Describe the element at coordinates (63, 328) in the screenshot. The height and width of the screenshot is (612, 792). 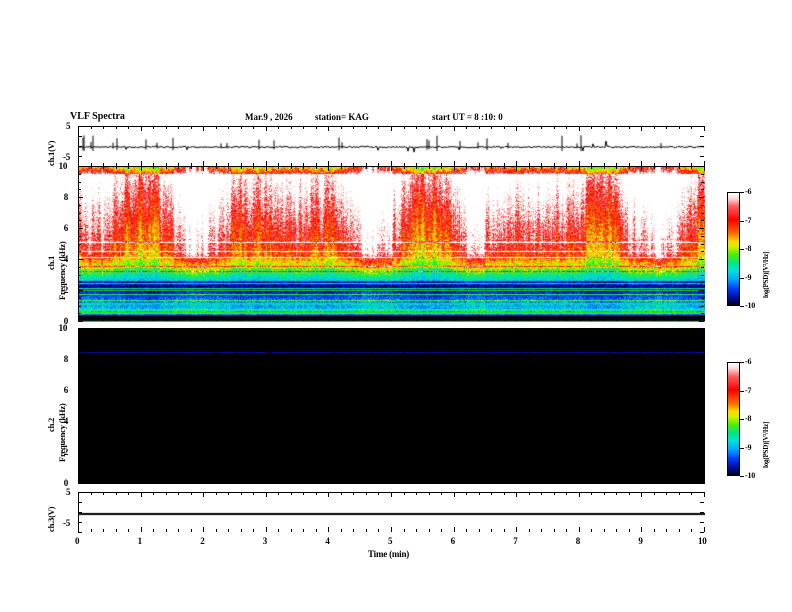
I see `ch2-spec-tick-10: 10` at that location.